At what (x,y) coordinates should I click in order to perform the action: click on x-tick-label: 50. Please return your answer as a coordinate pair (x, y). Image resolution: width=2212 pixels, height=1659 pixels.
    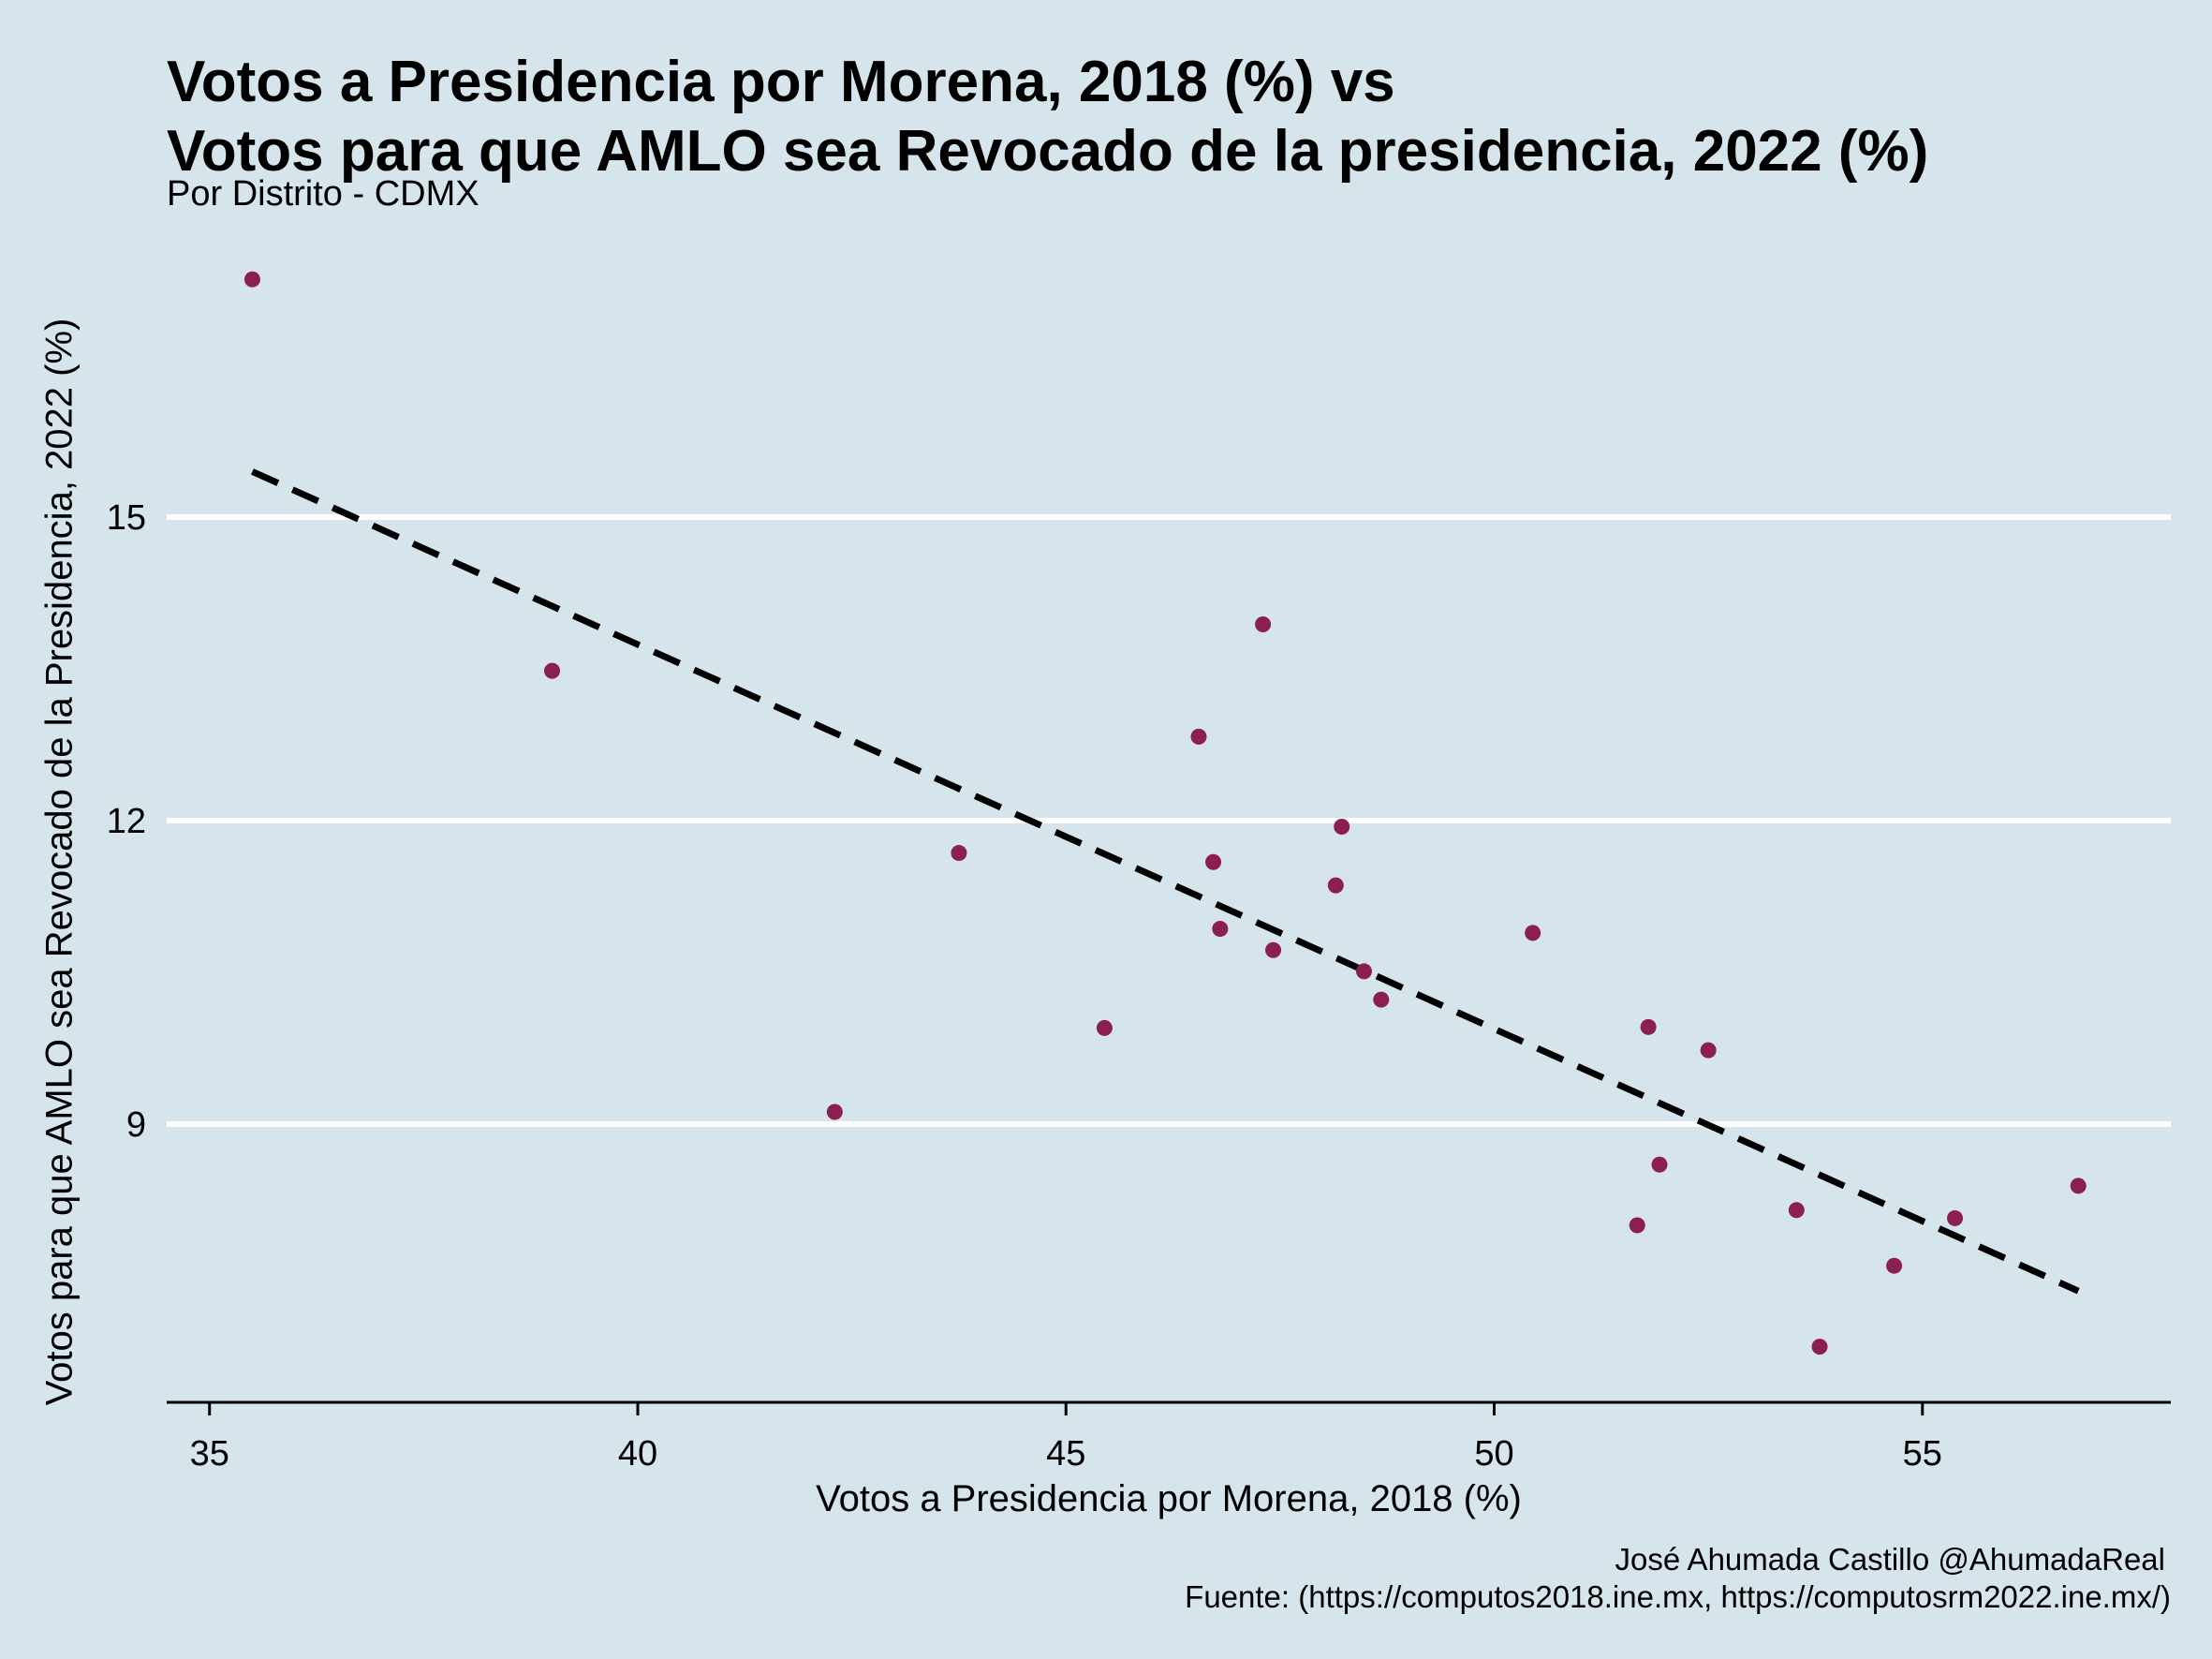
    Looking at the image, I should click on (1493, 1454).